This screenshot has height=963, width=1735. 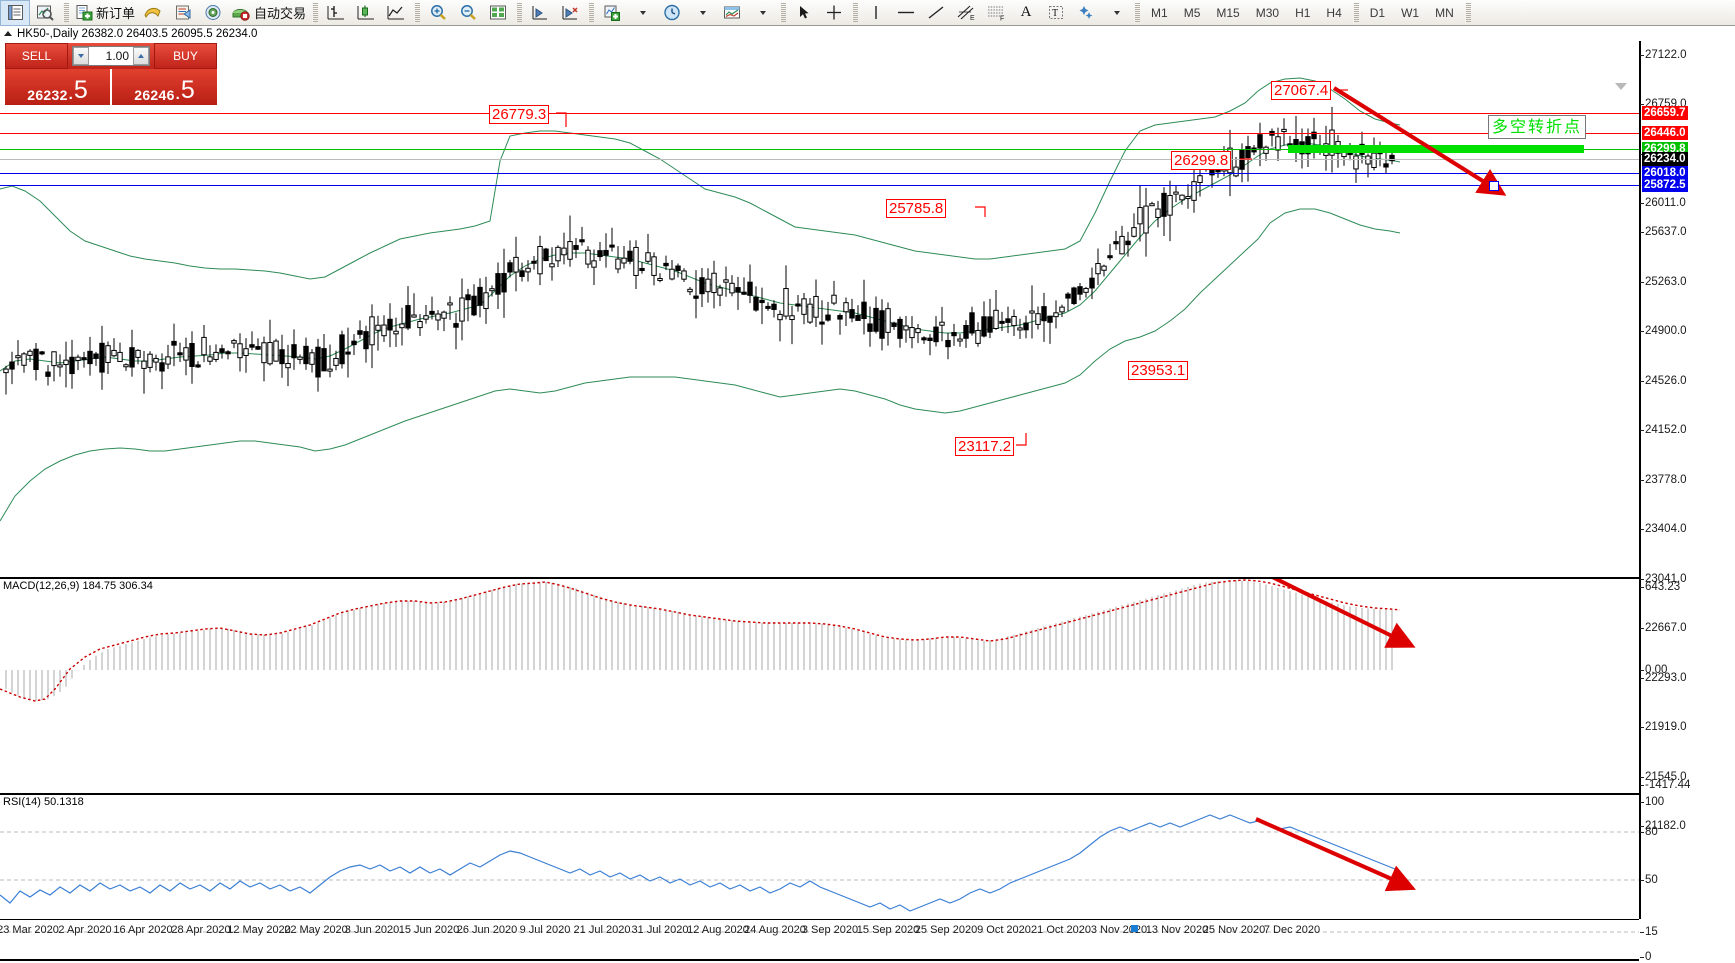 I want to click on sell-button: SELL, so click(x=36, y=56).